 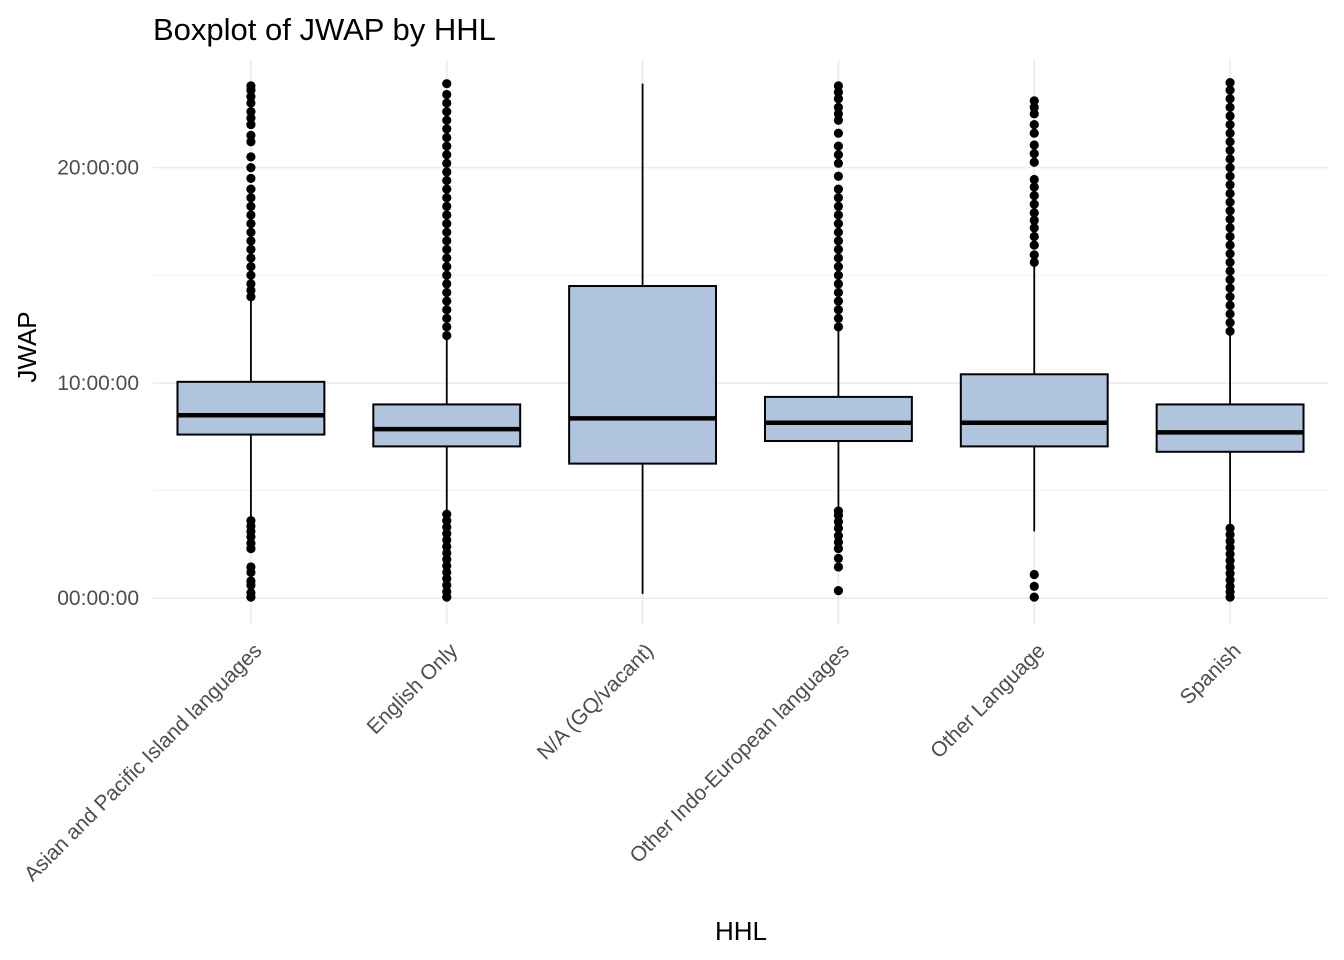 What do you see at coordinates (740, 753) in the screenshot?
I see `x-tick-label: Other Indo-European languages` at bounding box center [740, 753].